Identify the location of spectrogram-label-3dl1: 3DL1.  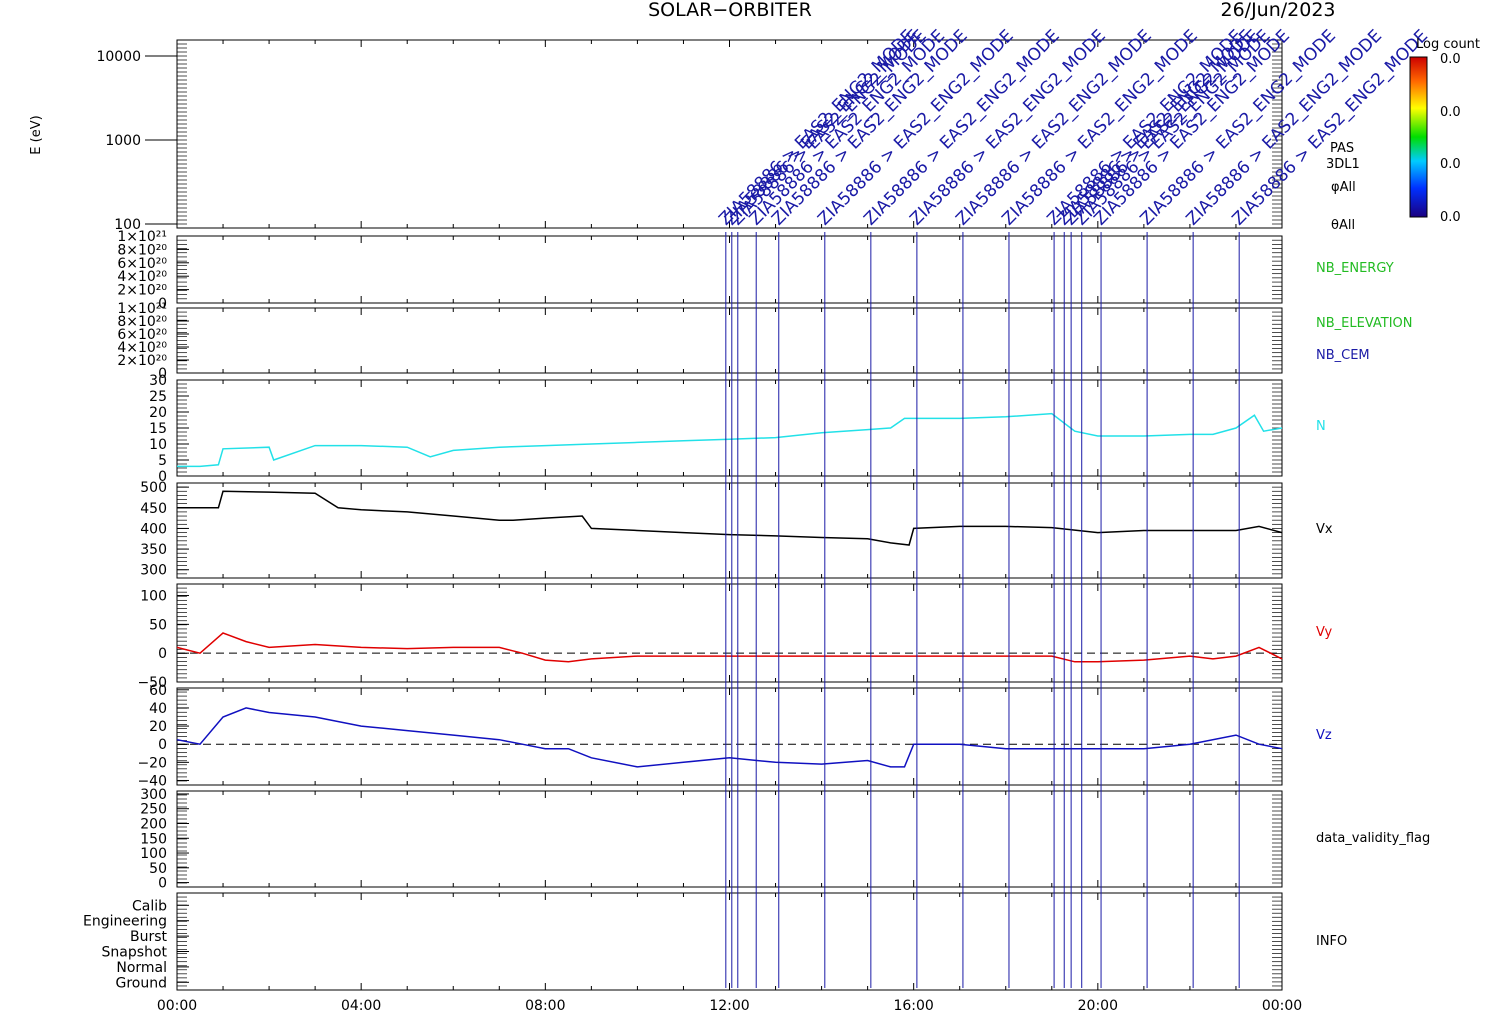
(1343, 164).